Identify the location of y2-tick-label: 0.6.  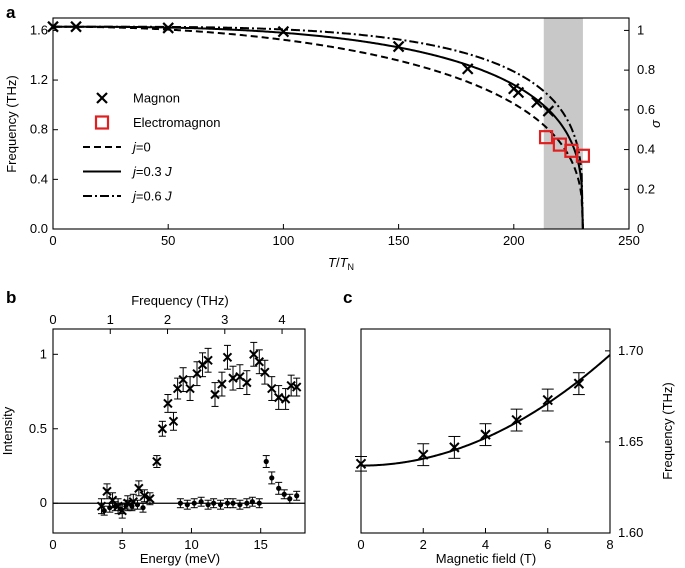
(646, 109).